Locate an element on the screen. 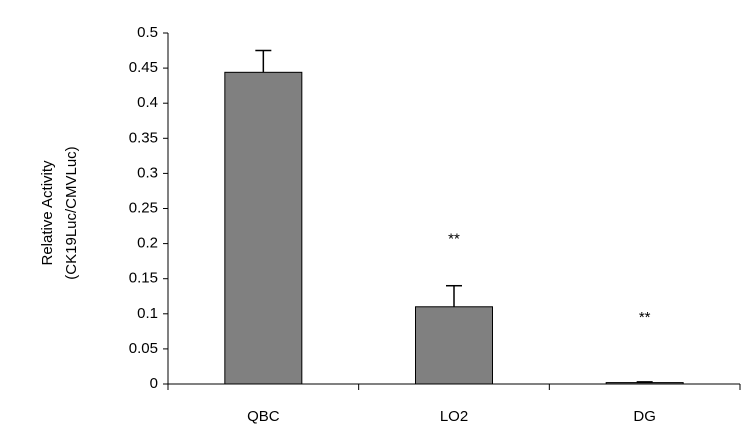  y-axis-label: (CK19Luc/CMVLuc) is located at coordinates (71, 212).